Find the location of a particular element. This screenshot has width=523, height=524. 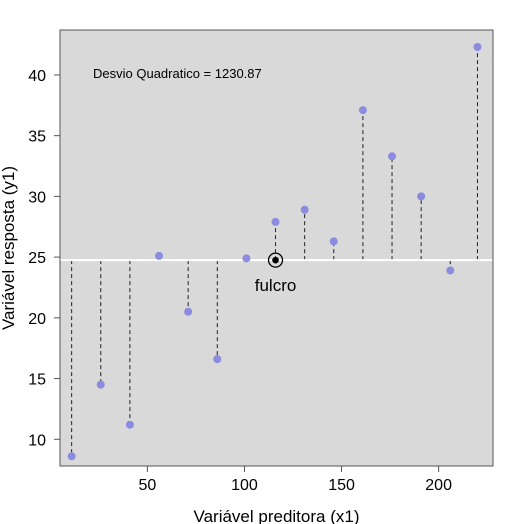

fulcro-label: fulcro is located at coordinates (276, 285).